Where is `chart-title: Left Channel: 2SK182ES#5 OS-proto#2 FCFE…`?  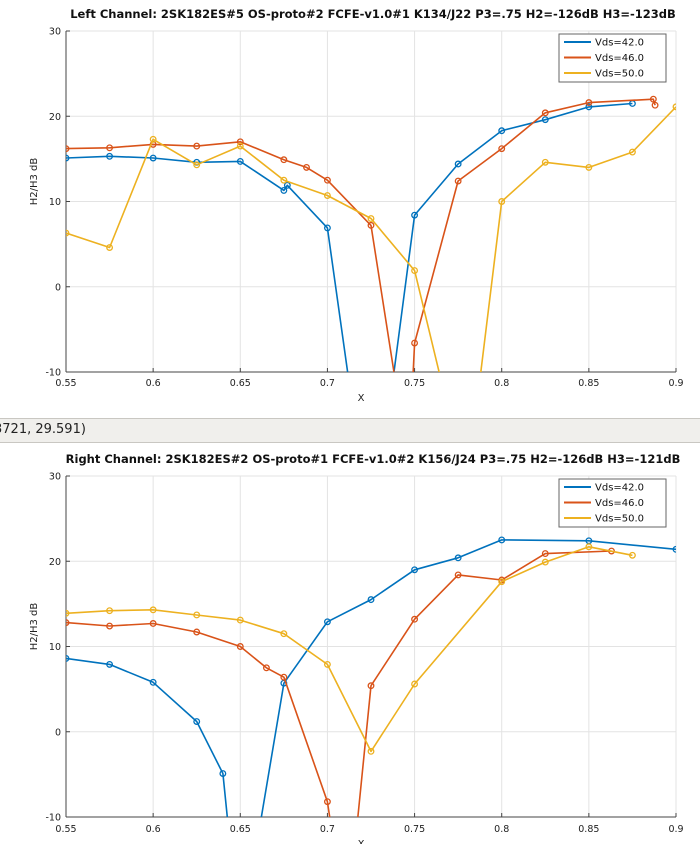 chart-title: Left Channel: 2SK182ES#5 OS-proto#2 FCFE… is located at coordinates (373, 14).